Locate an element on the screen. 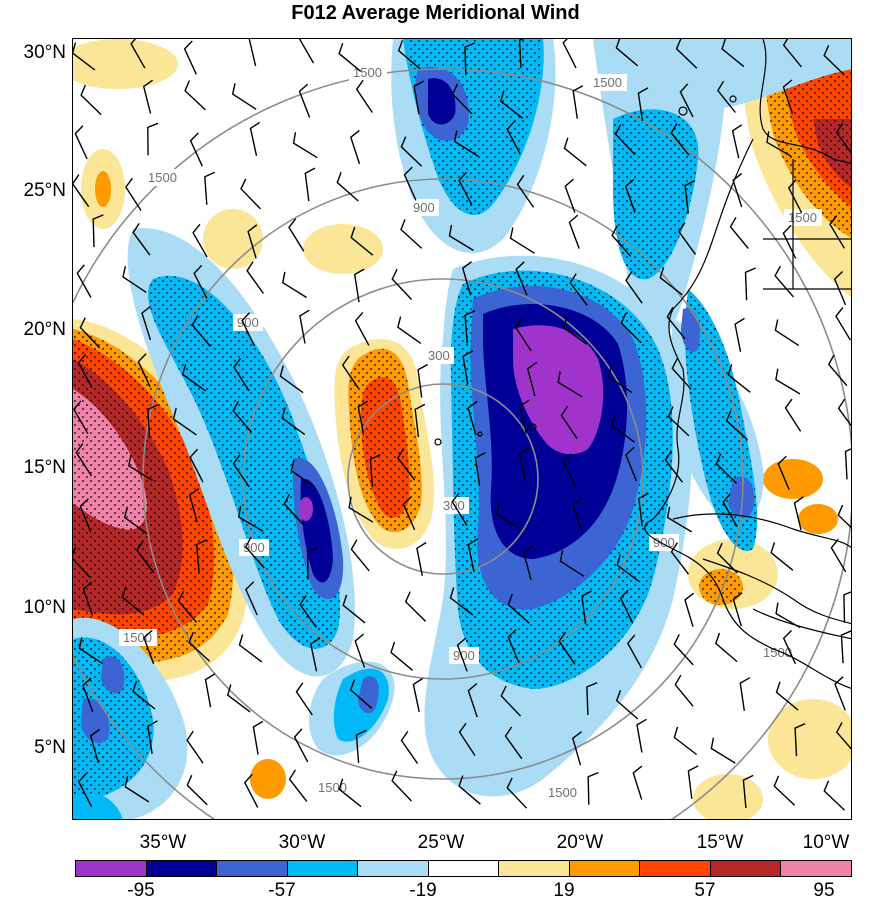  contour-label-1500-northeast: 1500 is located at coordinates (607, 82).